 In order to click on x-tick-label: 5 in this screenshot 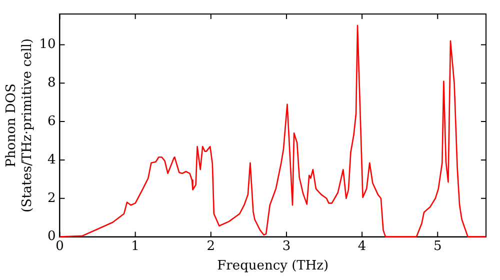, I will do `click(437, 246)`.